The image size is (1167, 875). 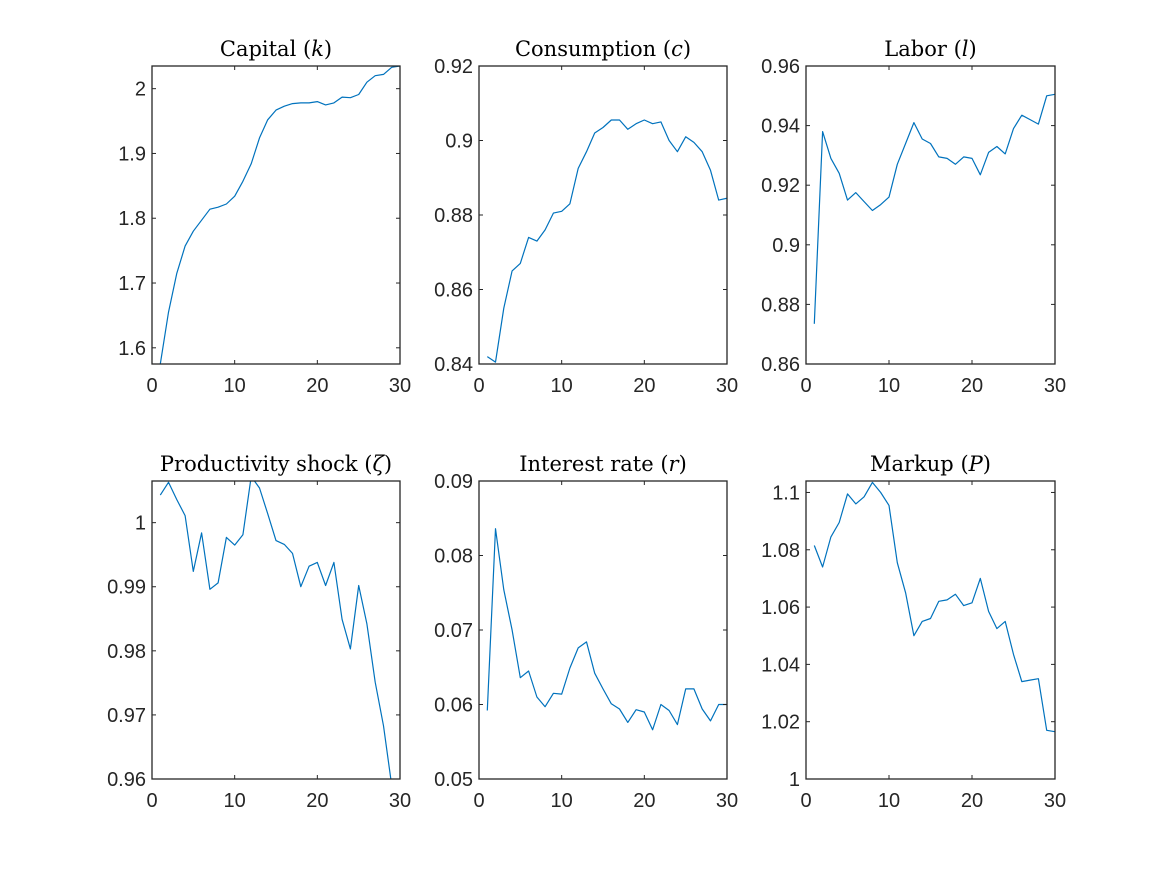 I want to click on chart-title-main: Labor, so click(x=916, y=49).